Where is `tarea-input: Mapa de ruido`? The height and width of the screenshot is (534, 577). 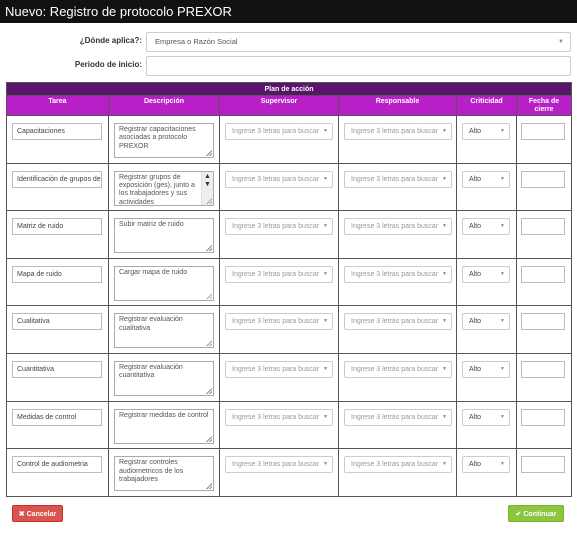
tarea-input: Mapa de ruido is located at coordinates (57, 274).